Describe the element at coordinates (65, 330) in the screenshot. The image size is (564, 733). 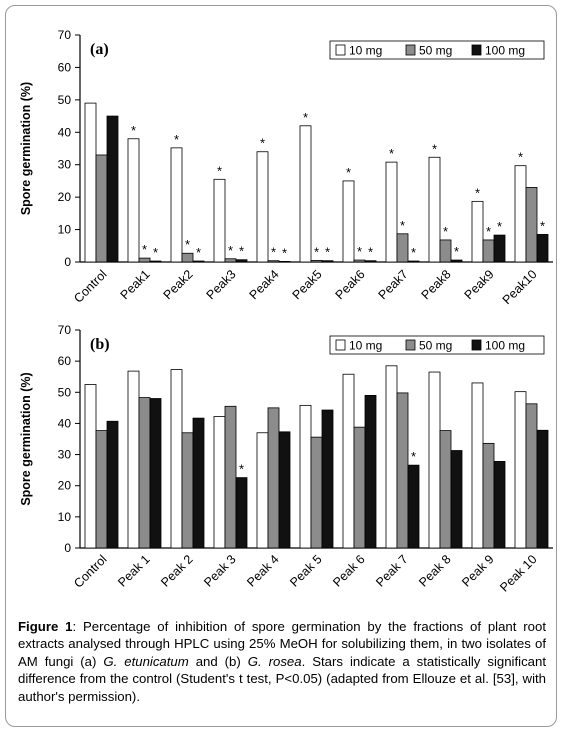
I see `panel-b-ytick-label: 70` at that location.